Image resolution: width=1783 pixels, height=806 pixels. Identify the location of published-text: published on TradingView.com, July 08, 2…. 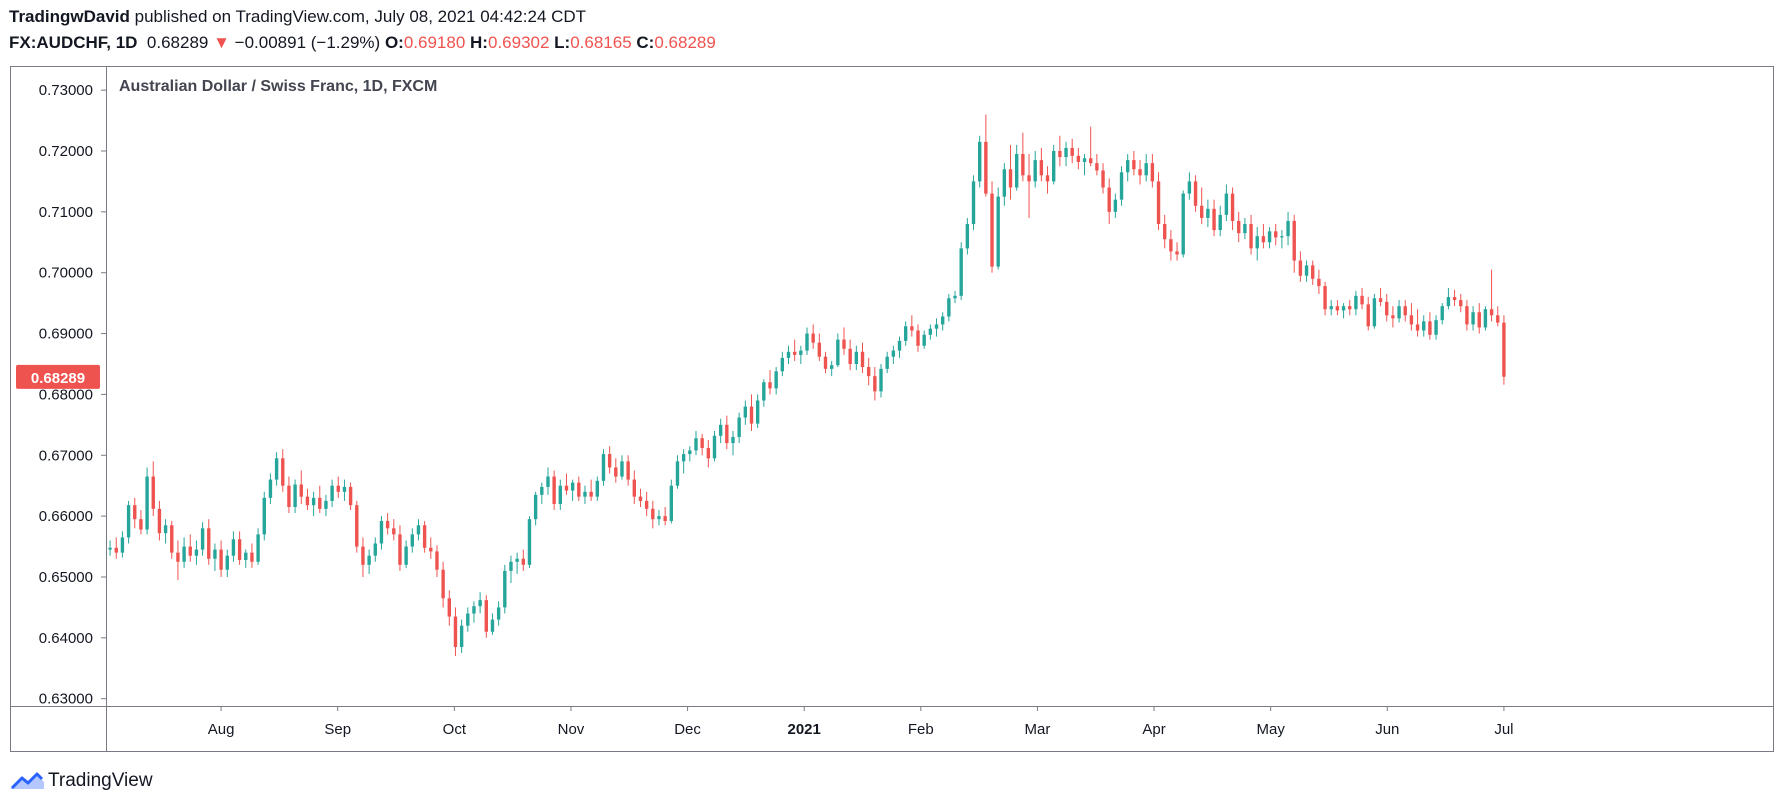
(358, 16).